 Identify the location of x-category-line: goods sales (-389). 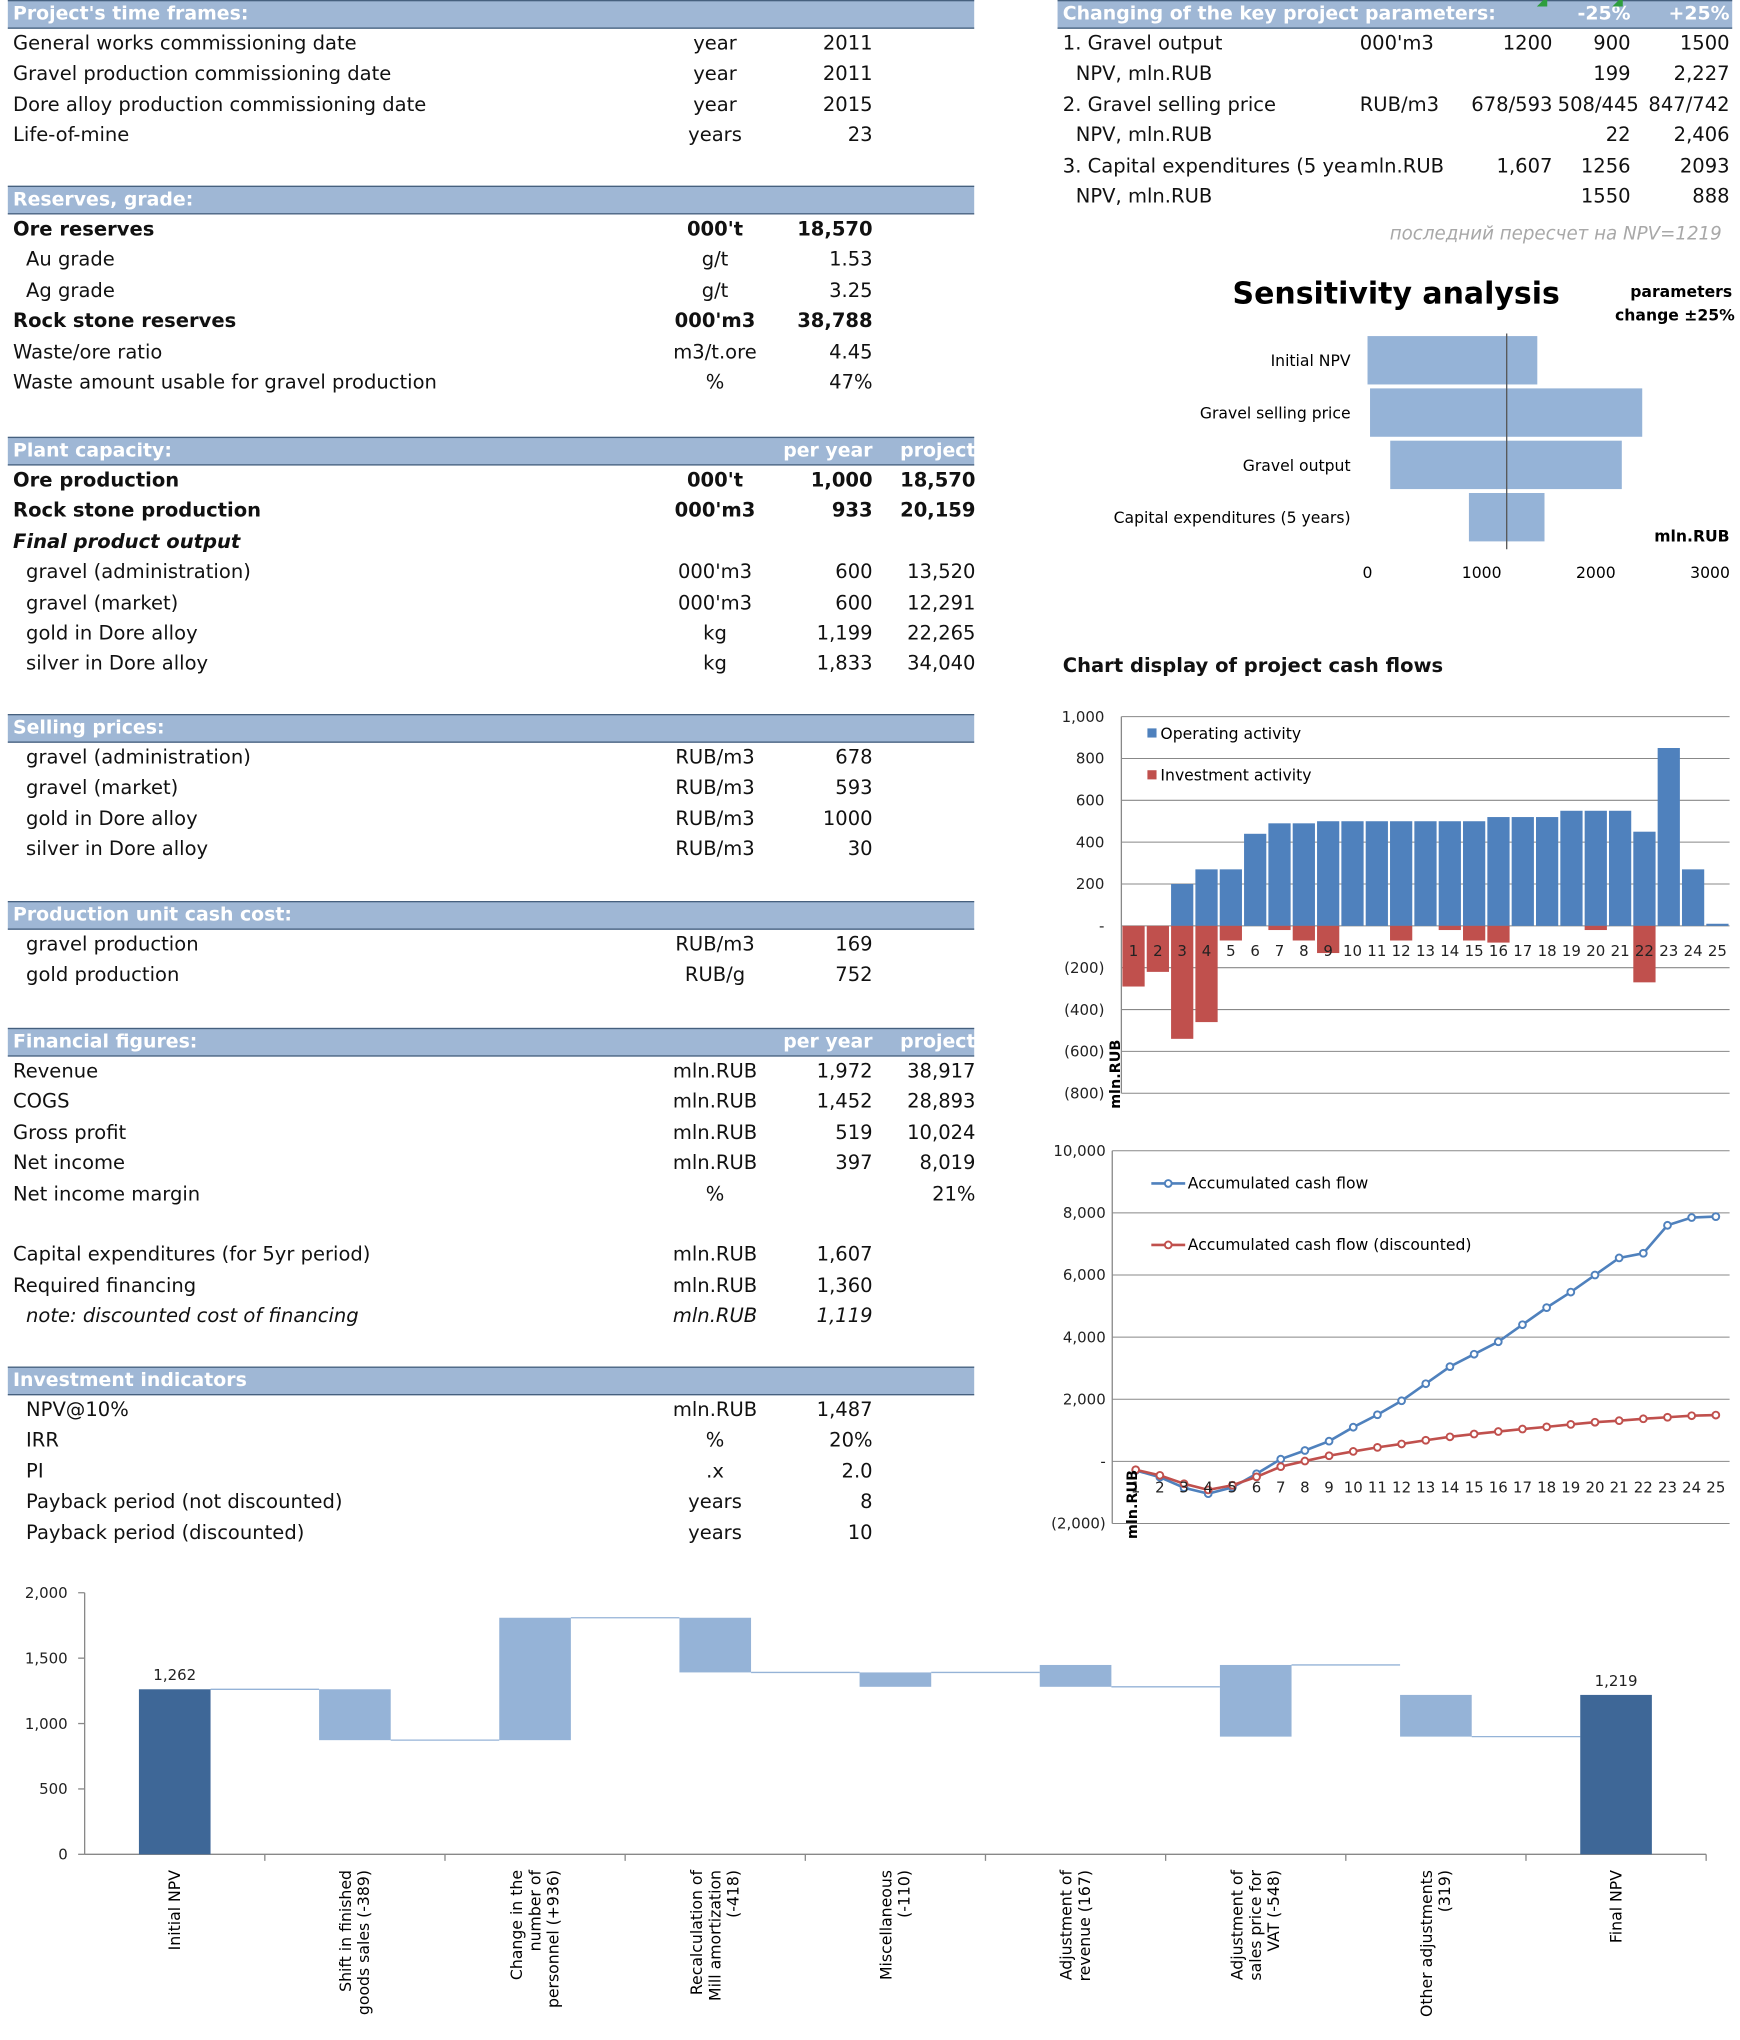
(363, 1942).